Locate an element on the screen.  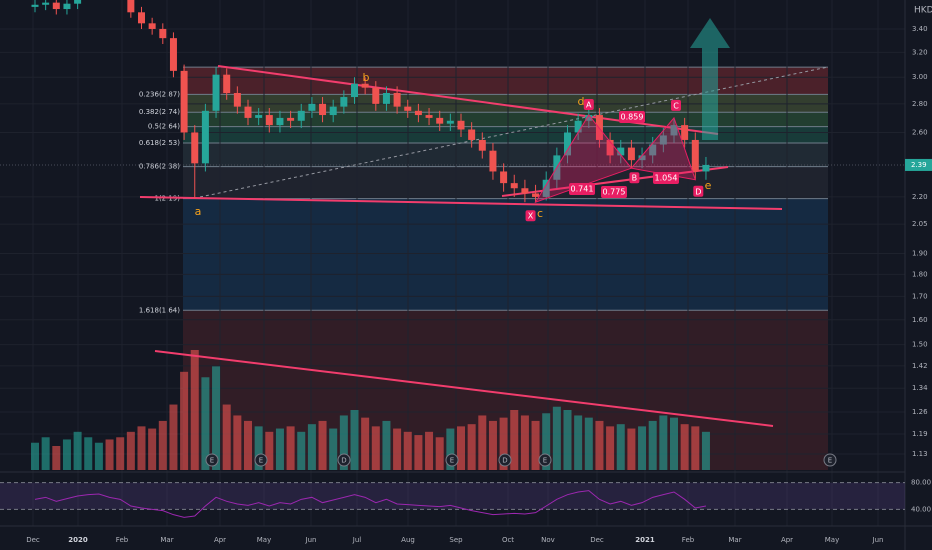
volume-trend-line is located at coordinates (464, 388).